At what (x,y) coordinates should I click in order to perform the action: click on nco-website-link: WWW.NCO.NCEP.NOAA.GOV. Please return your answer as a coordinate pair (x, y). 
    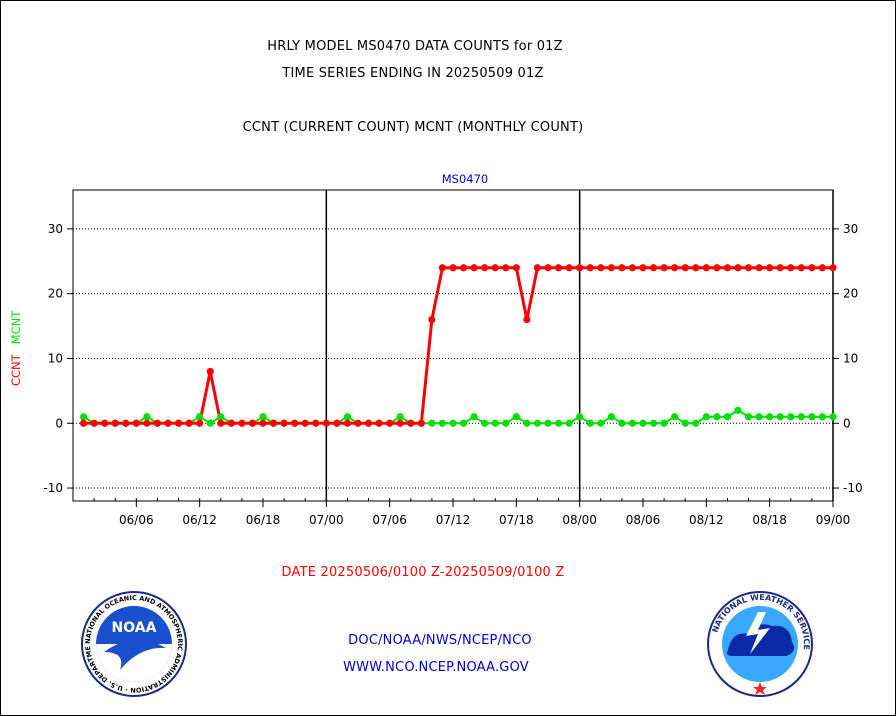
    Looking at the image, I should click on (436, 667).